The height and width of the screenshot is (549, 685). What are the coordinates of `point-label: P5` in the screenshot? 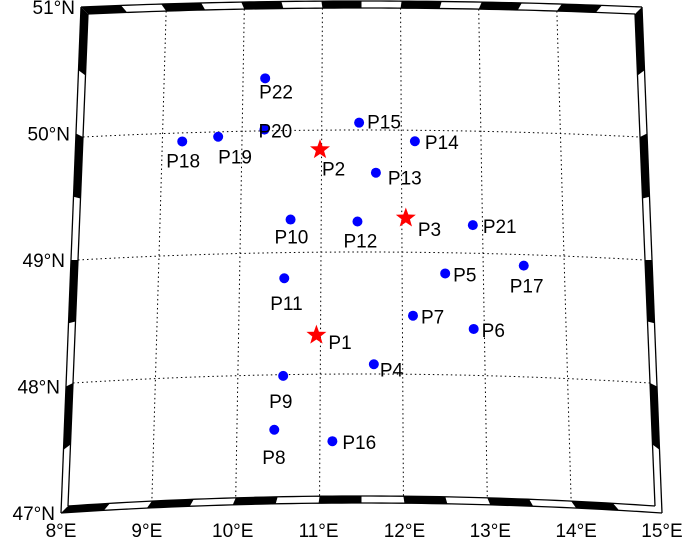 It's located at (464, 275).